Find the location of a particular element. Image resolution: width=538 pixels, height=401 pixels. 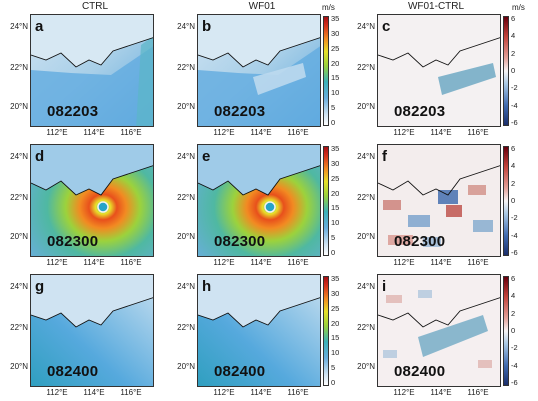

diff-colorbar-tick: -6 is located at coordinates (514, 252).